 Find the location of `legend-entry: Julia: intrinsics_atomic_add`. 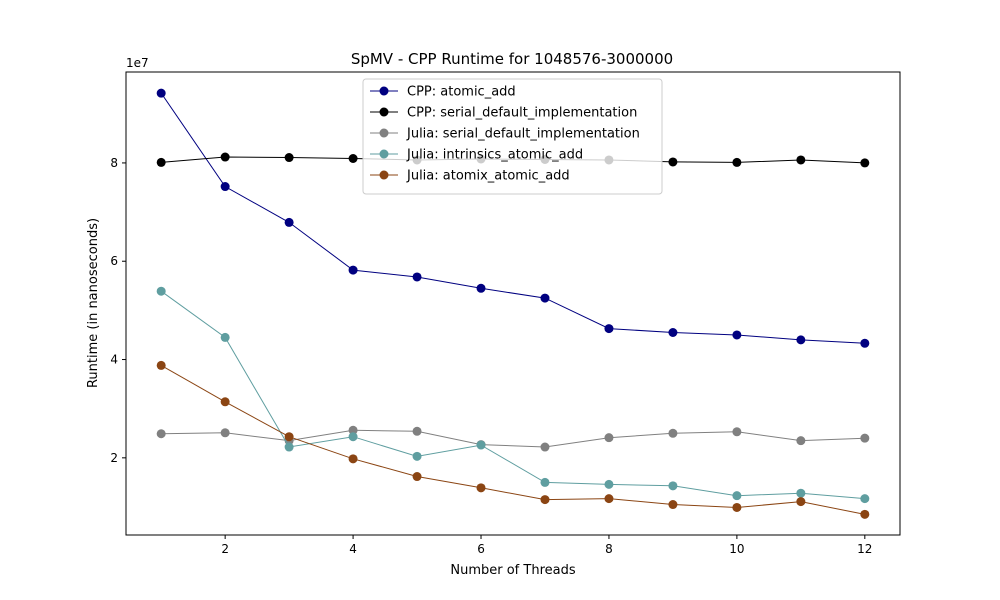

legend-entry: Julia: intrinsics_atomic_add is located at coordinates (476, 155).